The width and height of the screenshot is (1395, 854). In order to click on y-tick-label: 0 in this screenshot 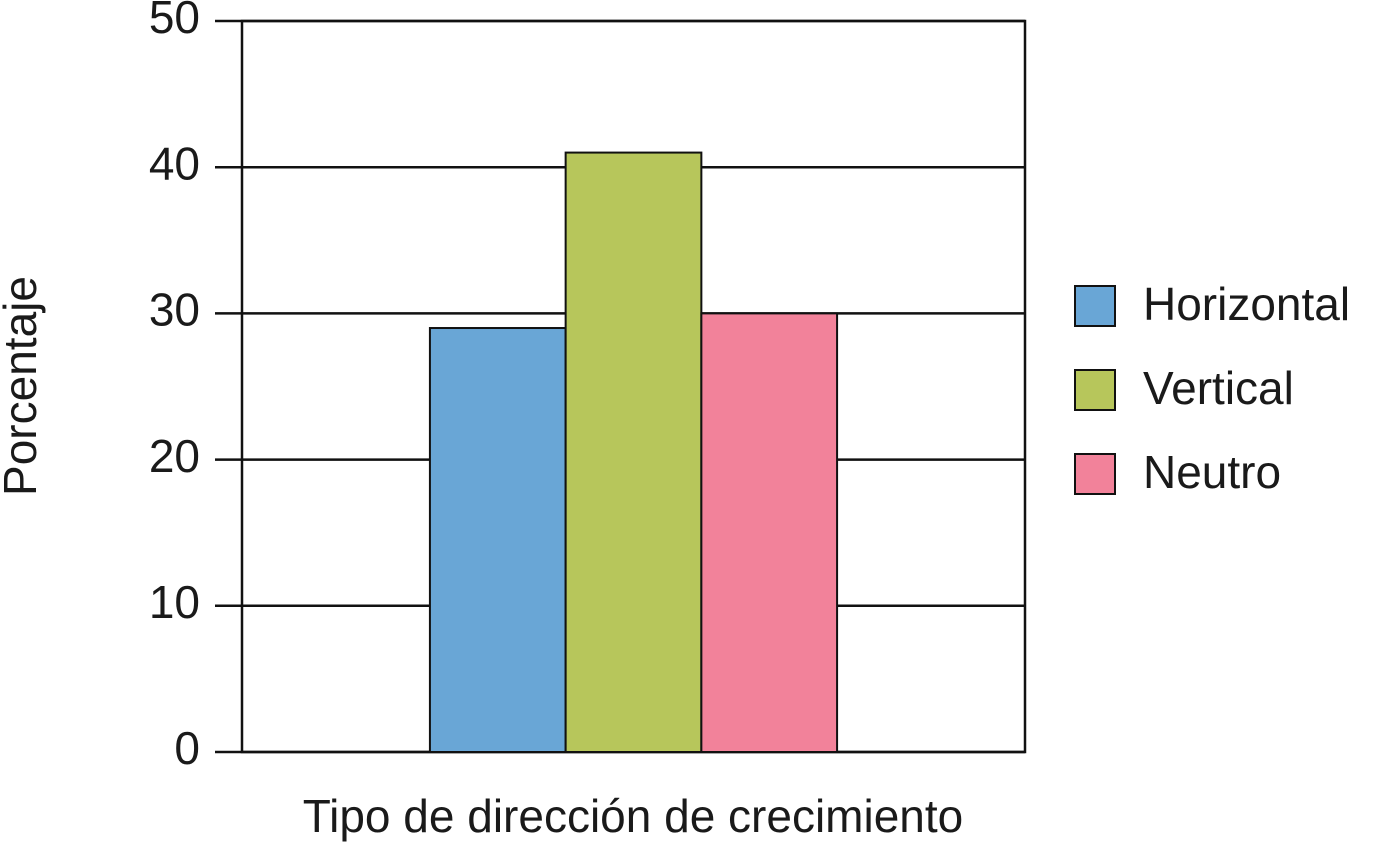, I will do `click(187, 748)`.